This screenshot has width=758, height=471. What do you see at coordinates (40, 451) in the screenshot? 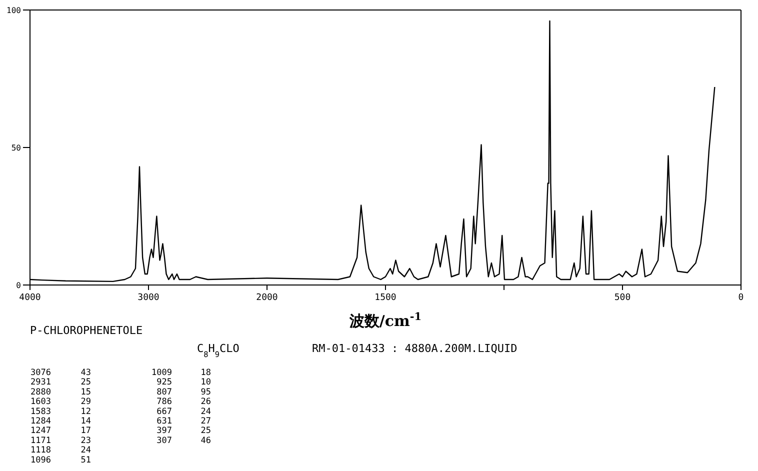
I see `text: 1118` at bounding box center [40, 451].